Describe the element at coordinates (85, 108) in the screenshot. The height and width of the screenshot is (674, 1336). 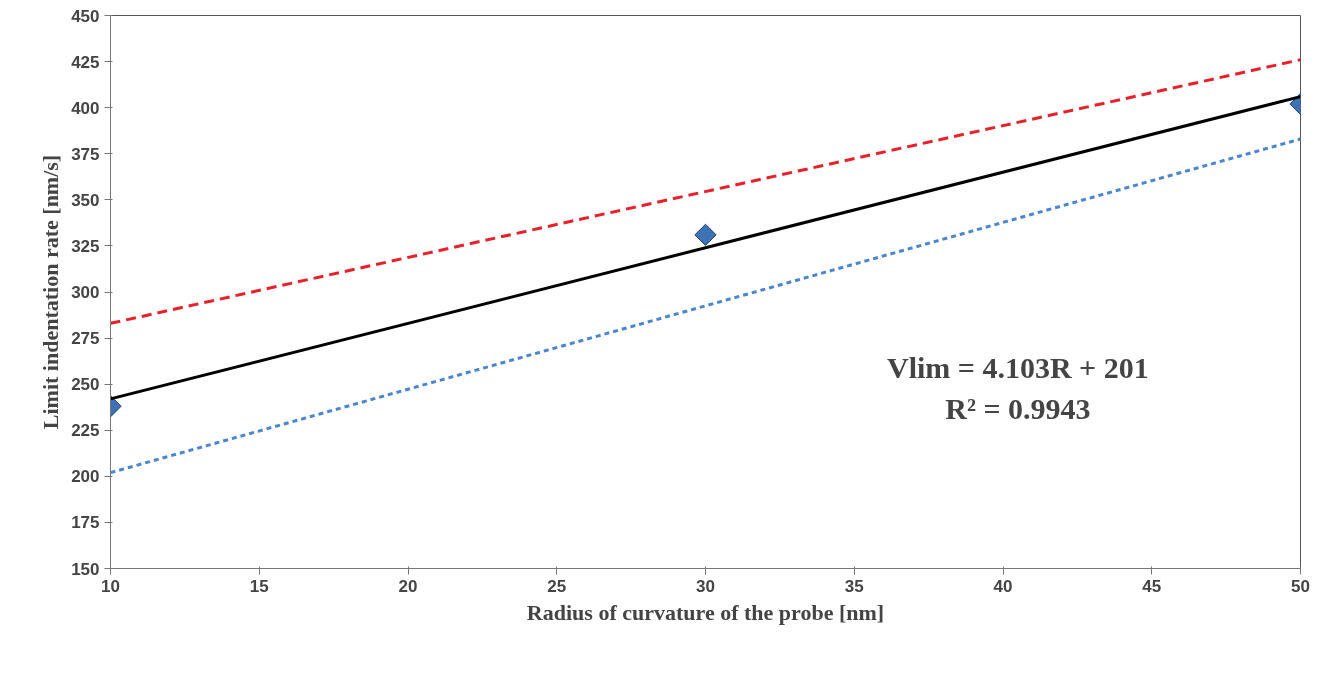
I see `y-tick-label: 400` at that location.